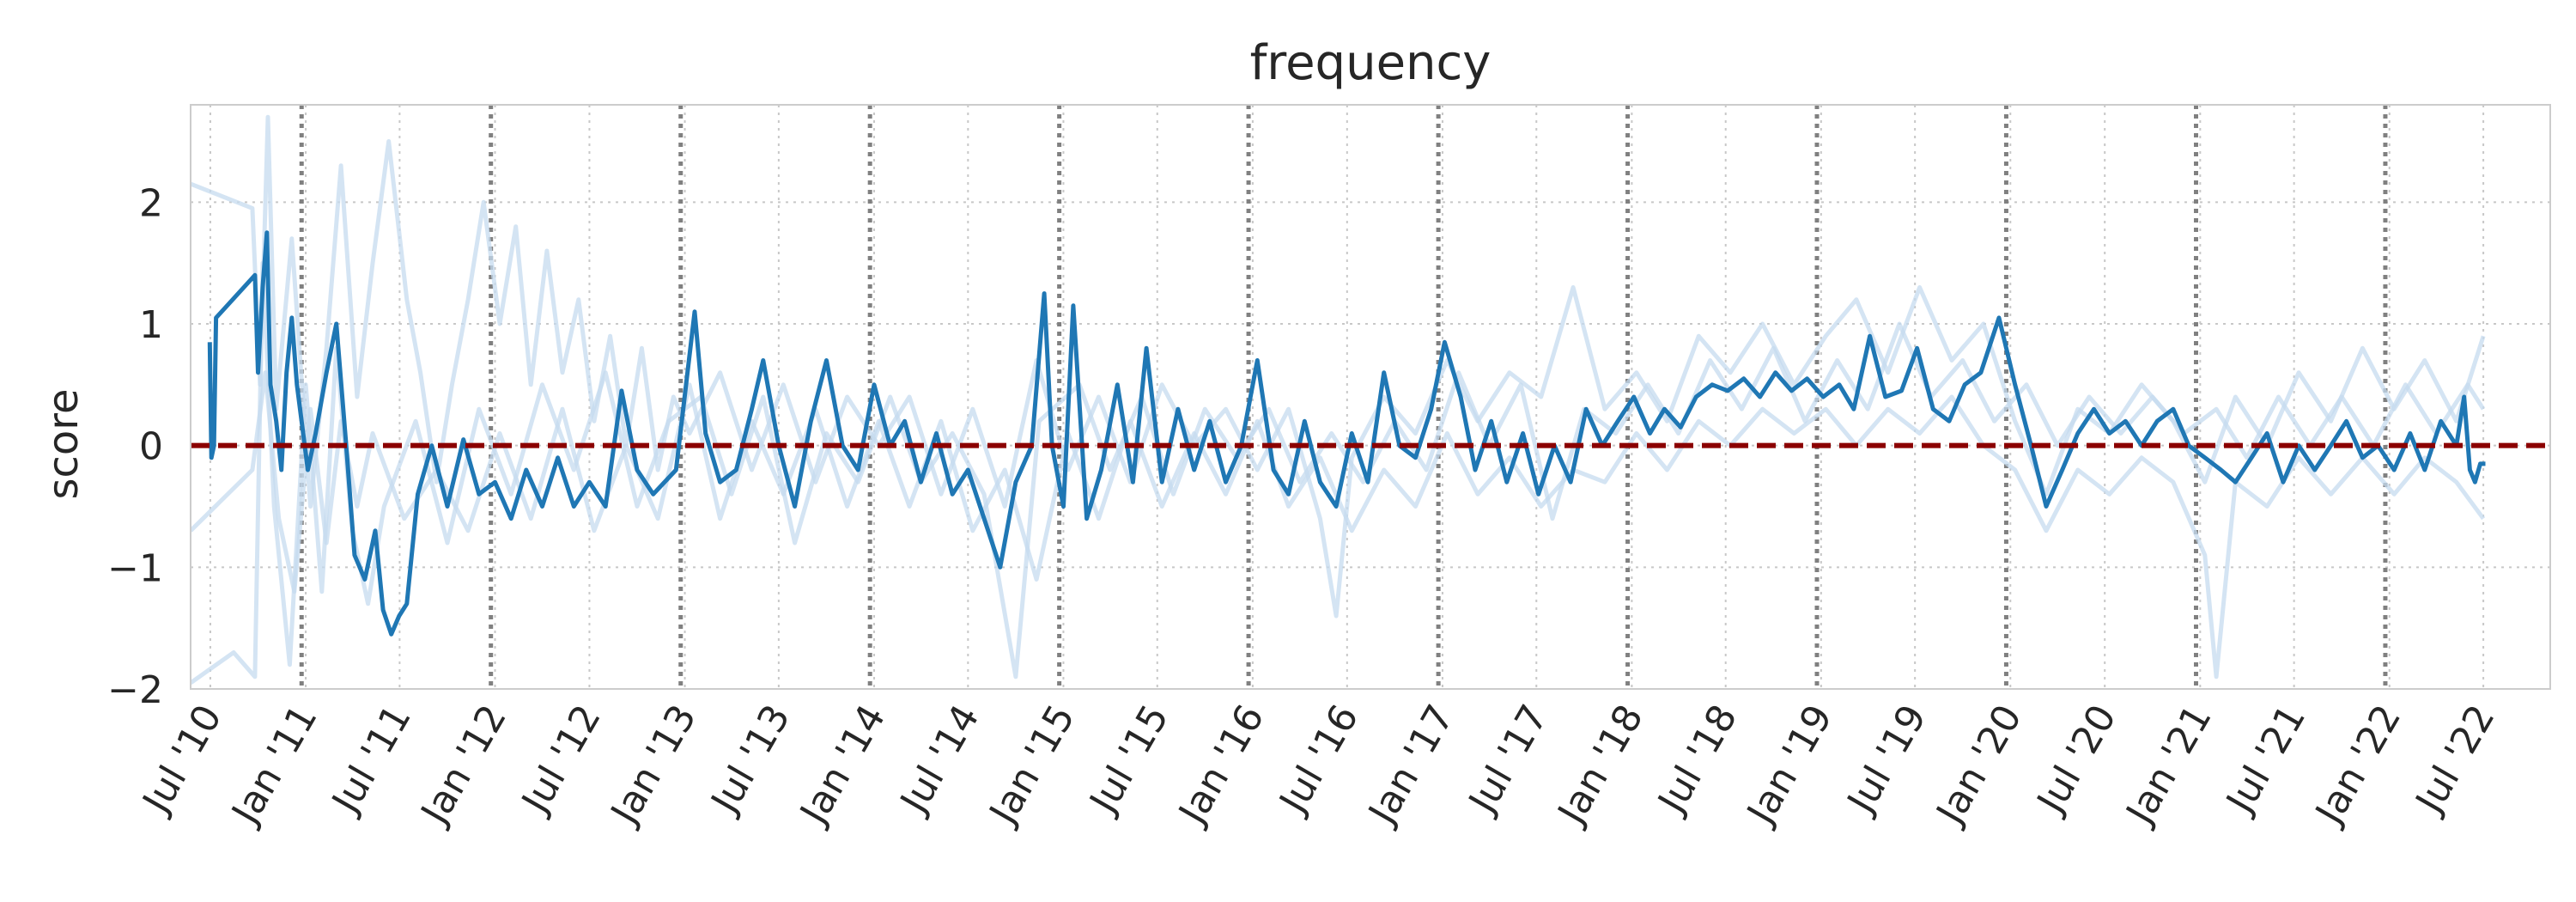 The height and width of the screenshot is (902, 2576). Describe the element at coordinates (64, 444) in the screenshot. I see `y-axis-label: score` at that location.